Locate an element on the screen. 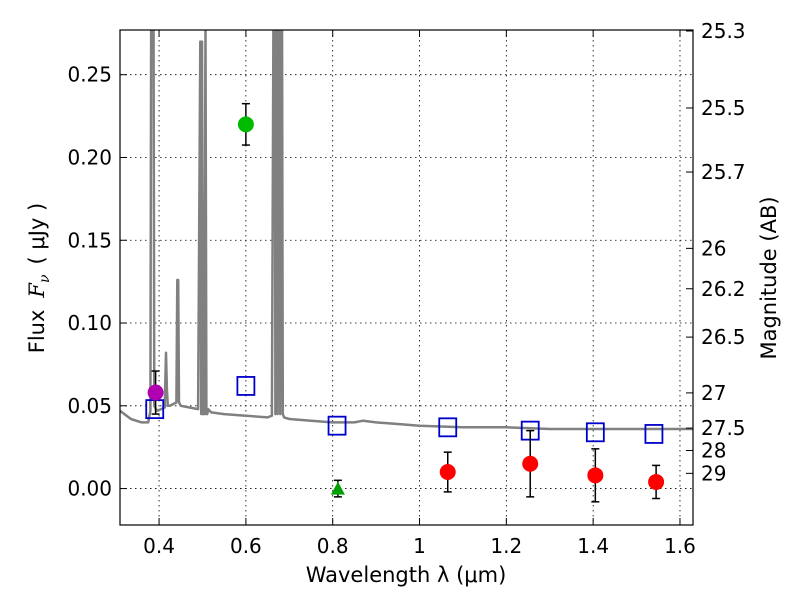  x-tick-label: 1.4 is located at coordinates (593, 546).